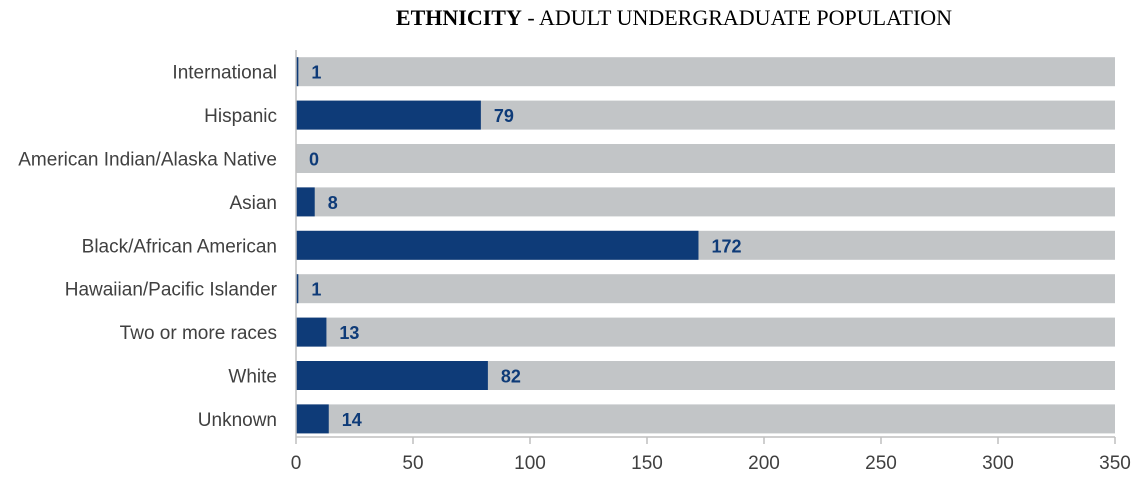 This screenshot has width=1148, height=489. What do you see at coordinates (314, 160) in the screenshot?
I see `value-label: 0` at bounding box center [314, 160].